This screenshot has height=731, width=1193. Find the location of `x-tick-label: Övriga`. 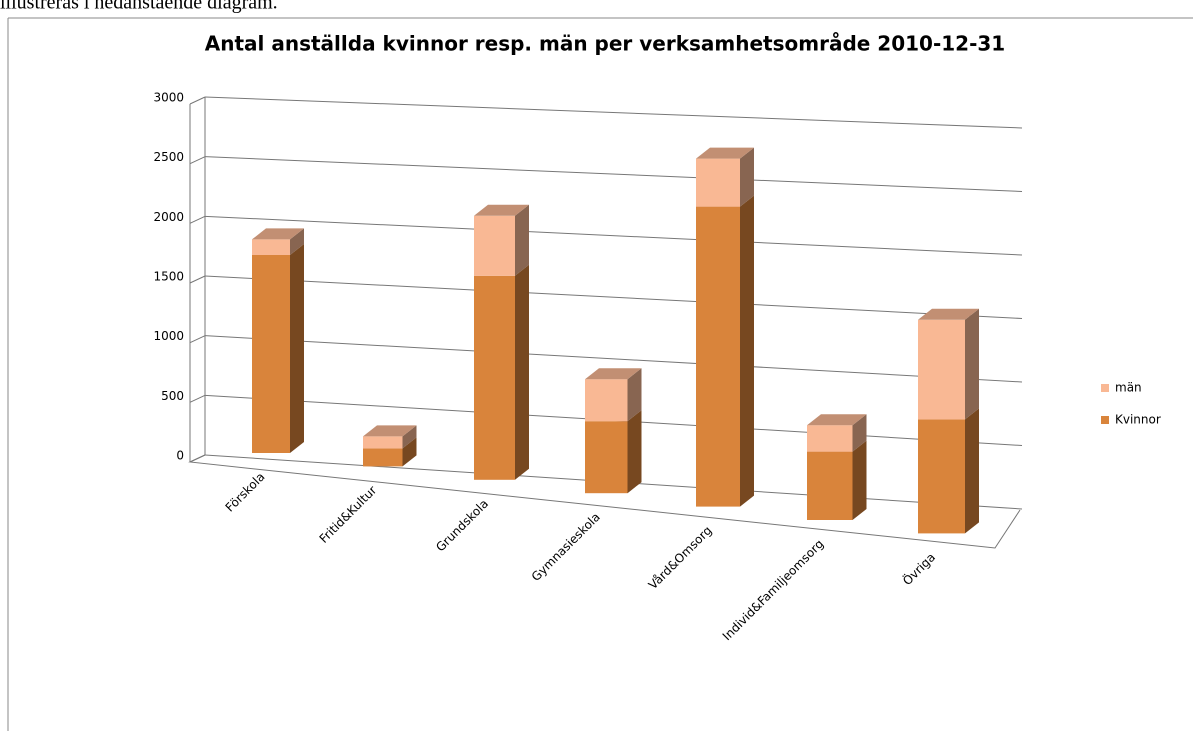

x-tick-label: Övriga is located at coordinates (918, 568).